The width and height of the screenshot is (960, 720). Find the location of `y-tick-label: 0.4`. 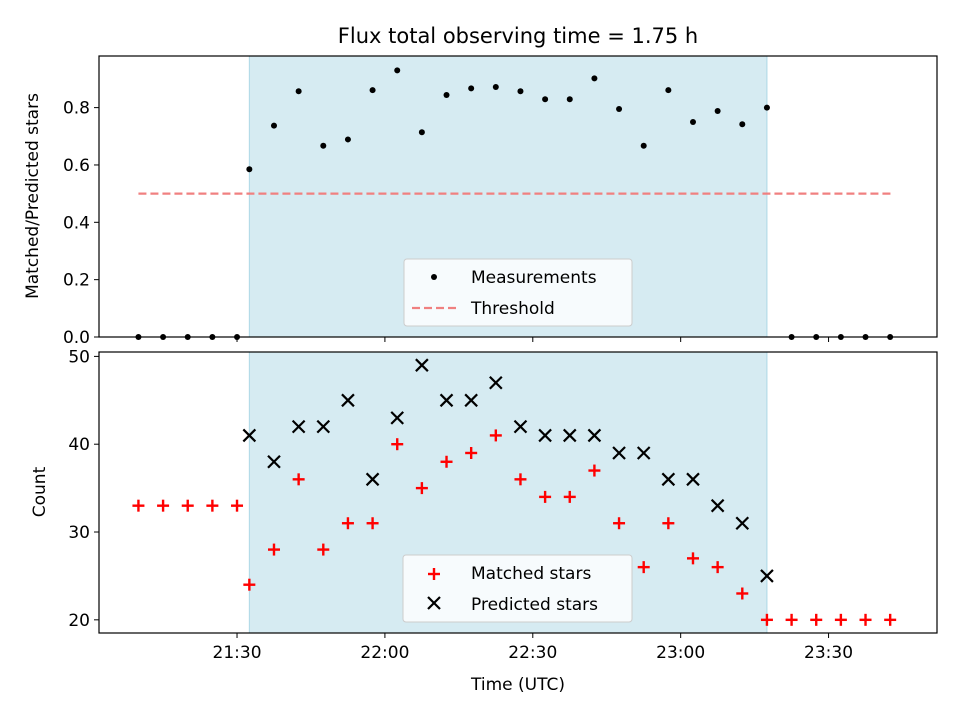

y-tick-label: 0.4 is located at coordinates (76, 223).